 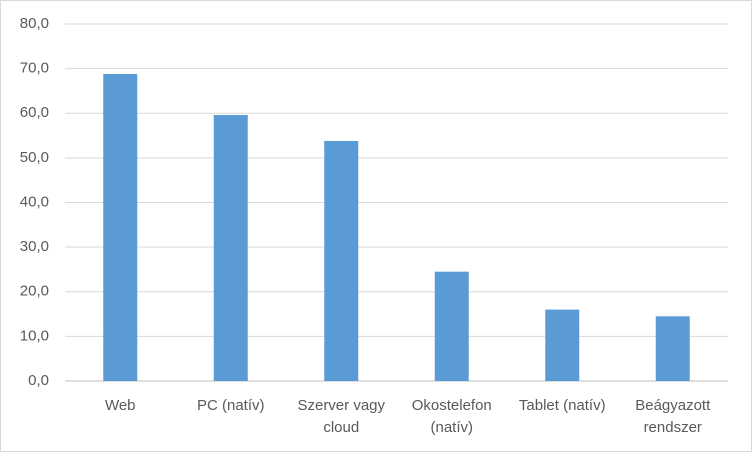 I want to click on y-tick-label: 40,0, so click(x=34, y=201).